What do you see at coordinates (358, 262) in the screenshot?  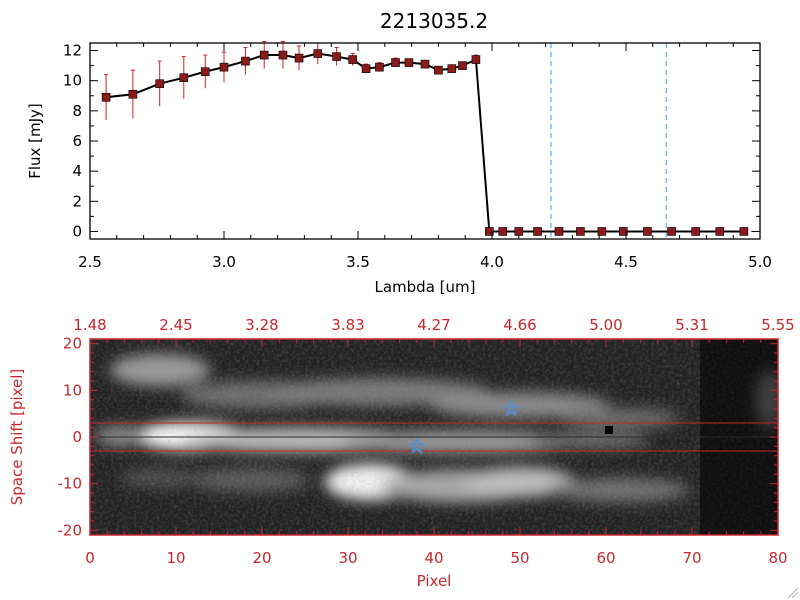 I see `x-tick-label: 3.5` at bounding box center [358, 262].